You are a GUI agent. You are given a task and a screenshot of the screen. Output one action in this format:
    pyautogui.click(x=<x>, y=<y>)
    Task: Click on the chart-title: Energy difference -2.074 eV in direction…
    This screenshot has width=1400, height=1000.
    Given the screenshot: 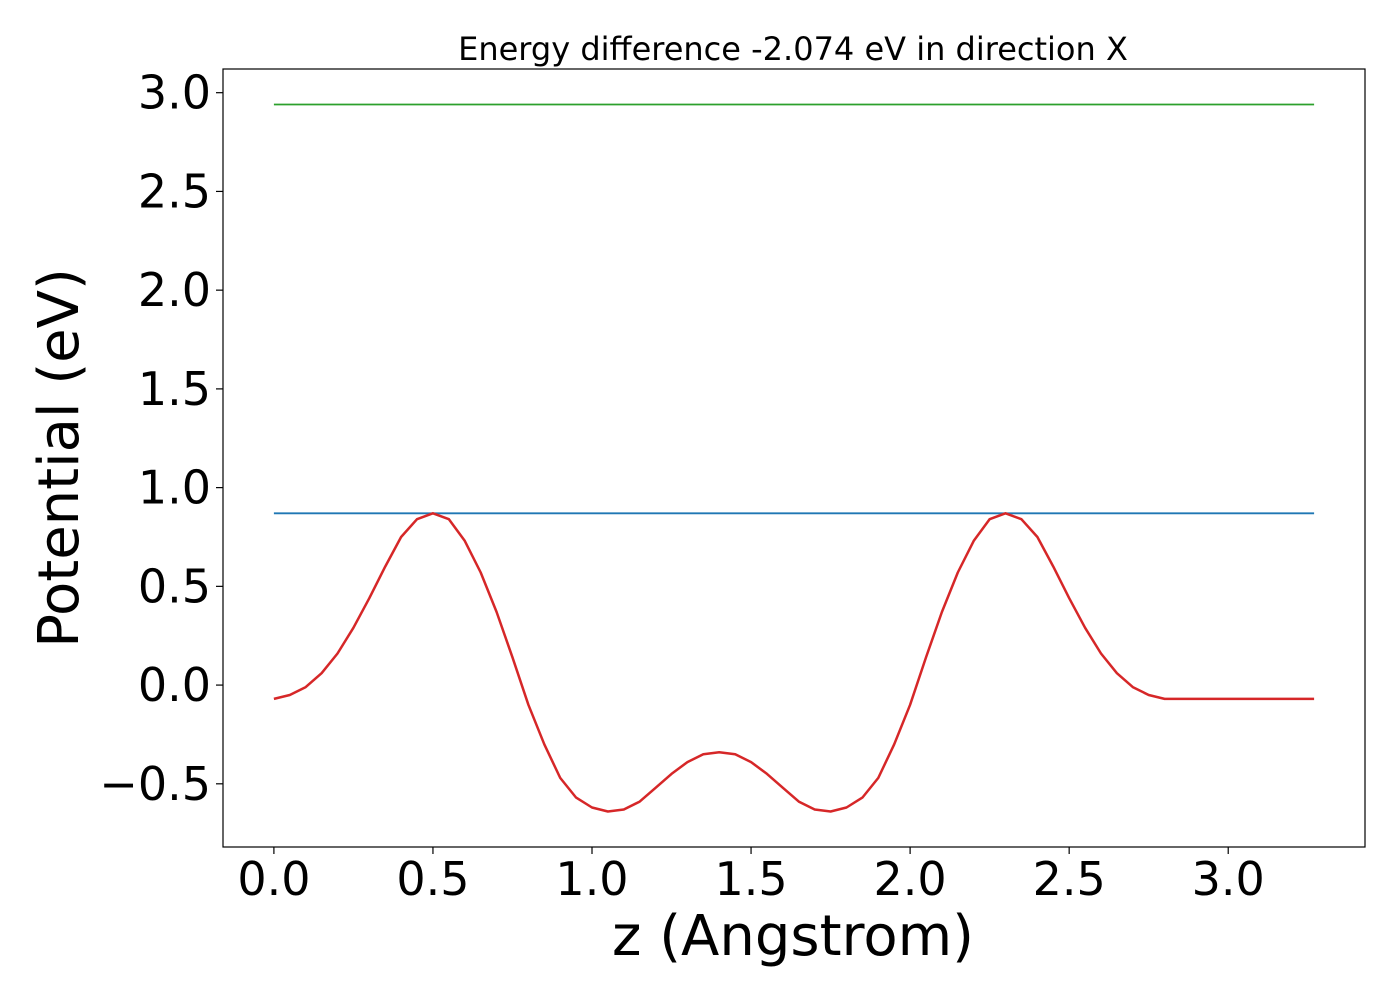 What is the action you would take?
    pyautogui.click(x=793, y=49)
    